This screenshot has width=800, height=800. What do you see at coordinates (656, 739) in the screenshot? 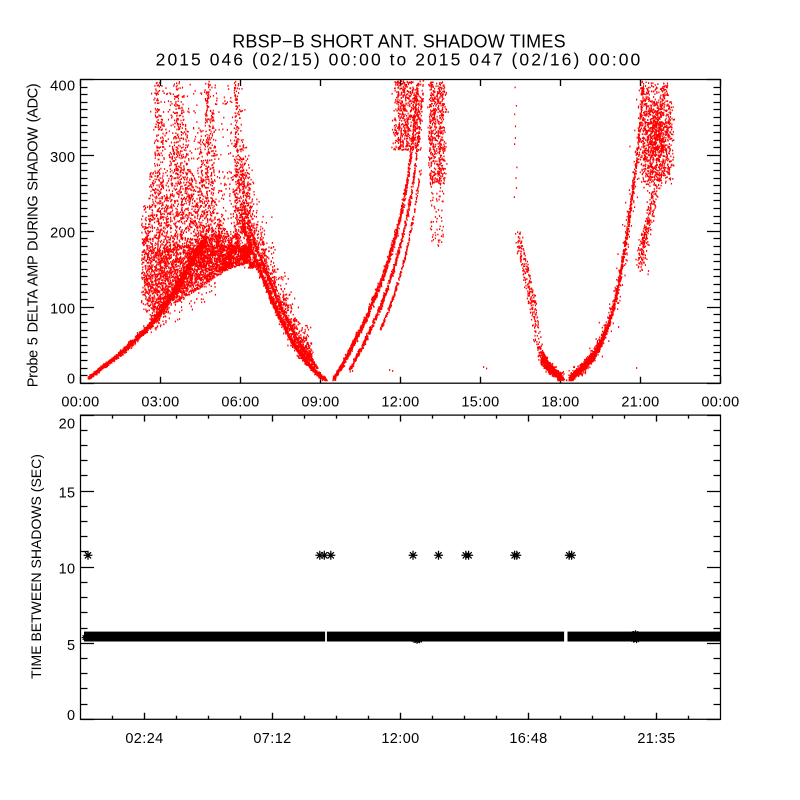
I see `svg-text: 21:35` at bounding box center [656, 739].